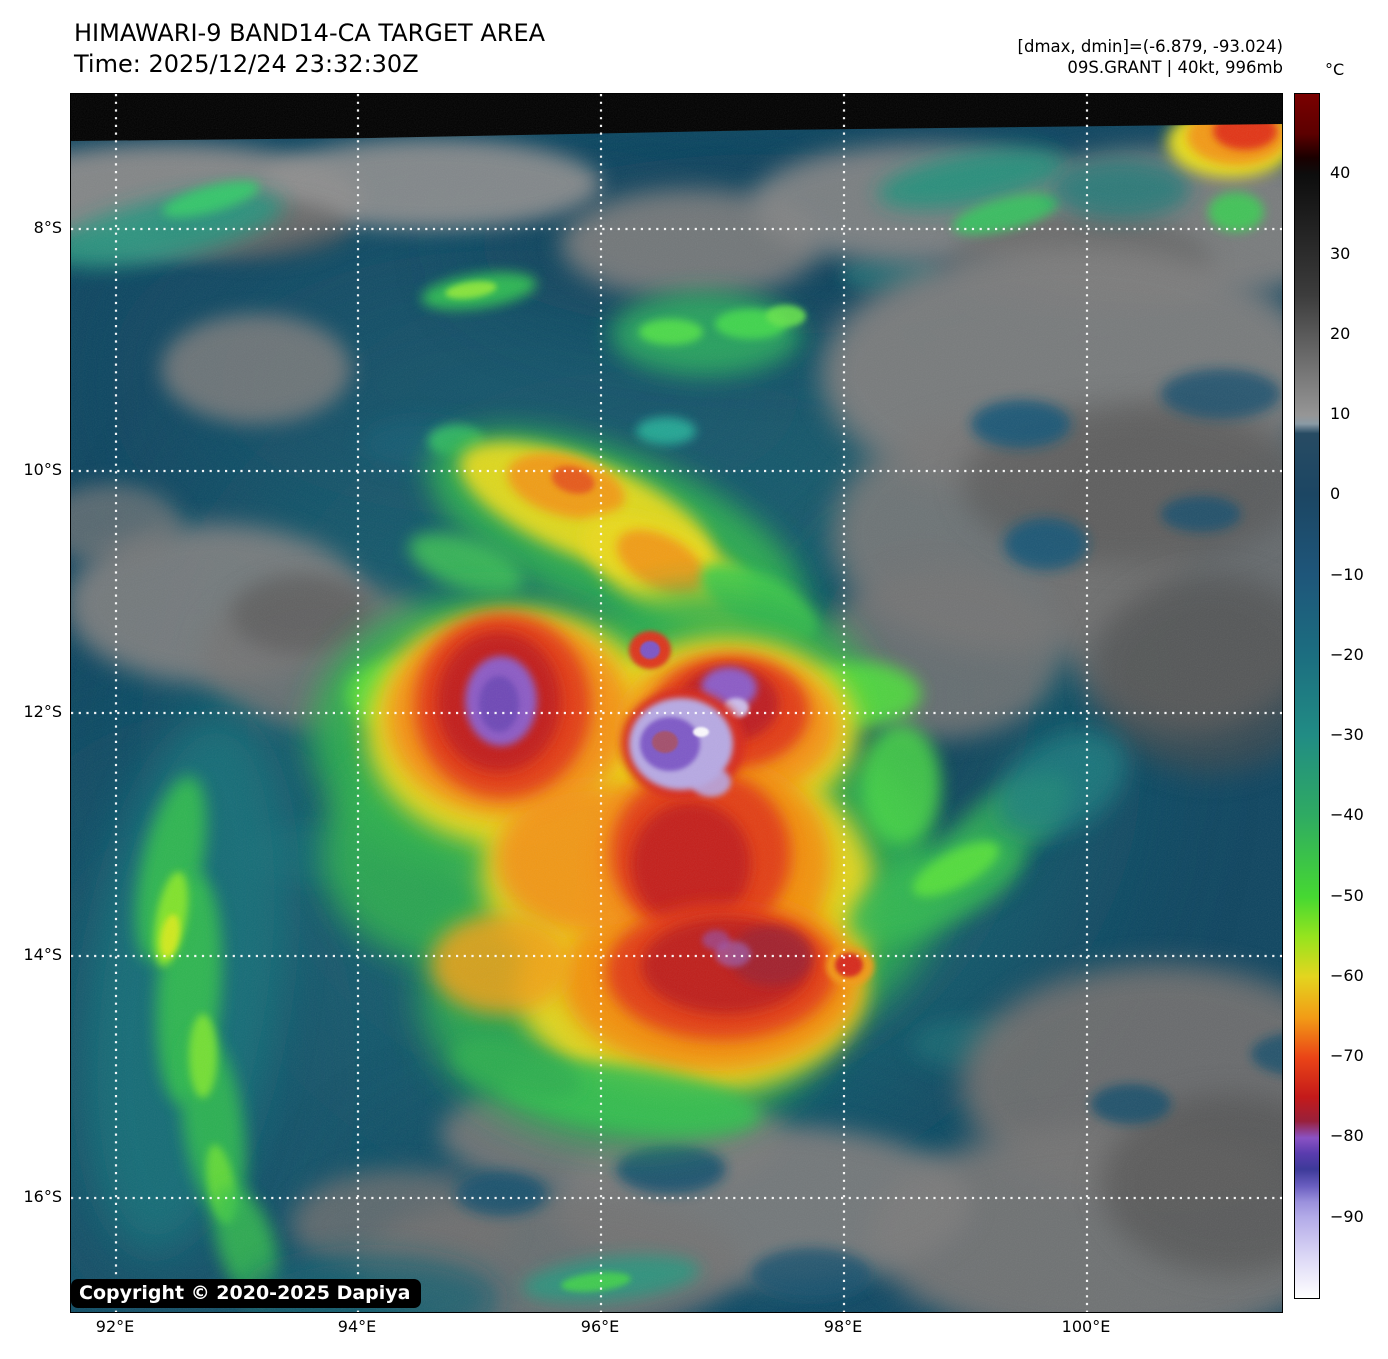 The height and width of the screenshot is (1359, 1388). What do you see at coordinates (42, 954) in the screenshot?
I see `lat-label-14°S: 14°S` at bounding box center [42, 954].